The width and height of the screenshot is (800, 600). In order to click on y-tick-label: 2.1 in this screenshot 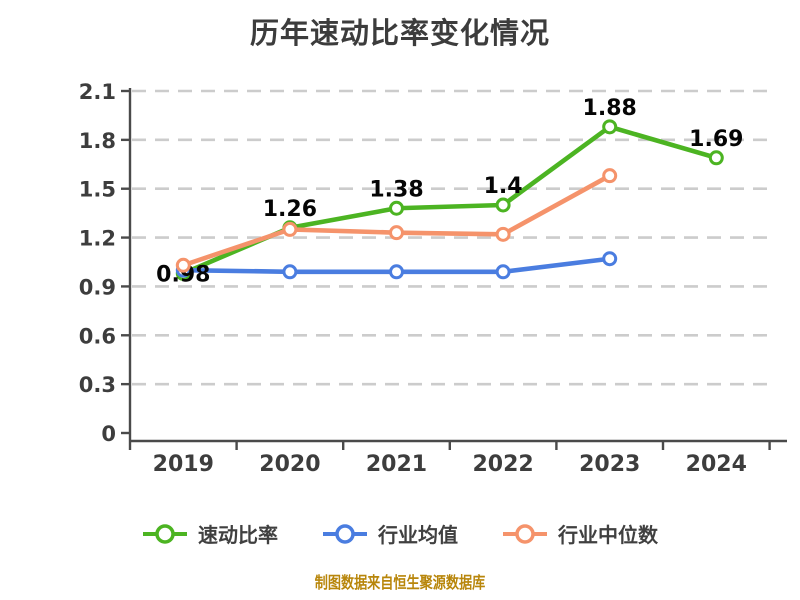, I will do `click(97, 92)`.